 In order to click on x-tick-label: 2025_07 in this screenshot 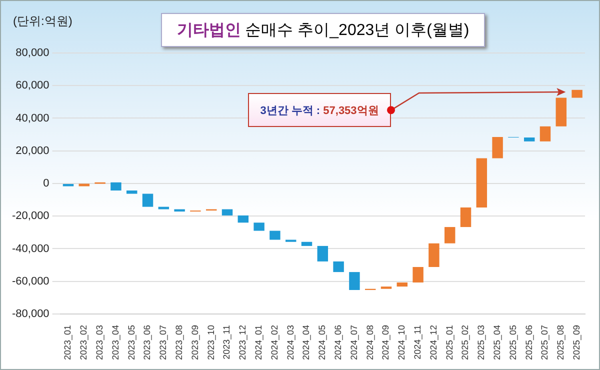, I will do `click(545, 342)`.